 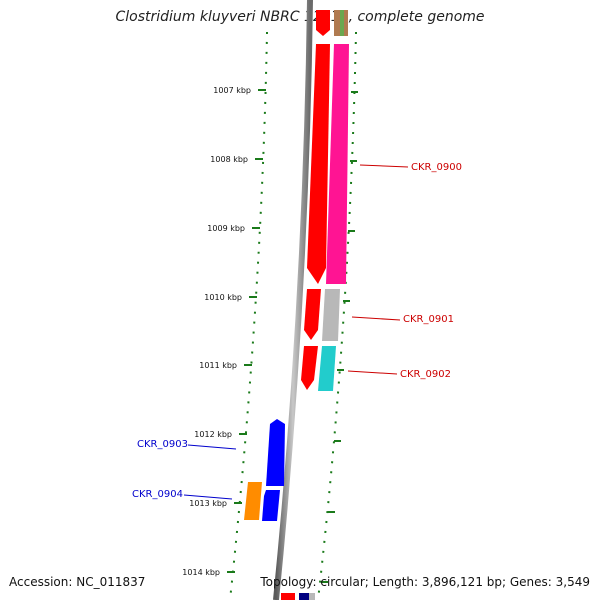 I want to click on kbp-tick-label: 1014 kbp, so click(x=201, y=572).